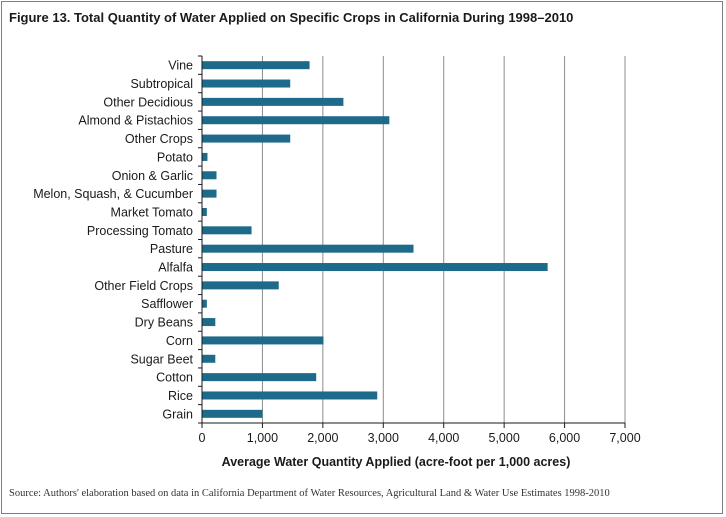 The width and height of the screenshot is (726, 517). I want to click on category-label: Melon, Squash, & Cucumber, so click(113, 194).